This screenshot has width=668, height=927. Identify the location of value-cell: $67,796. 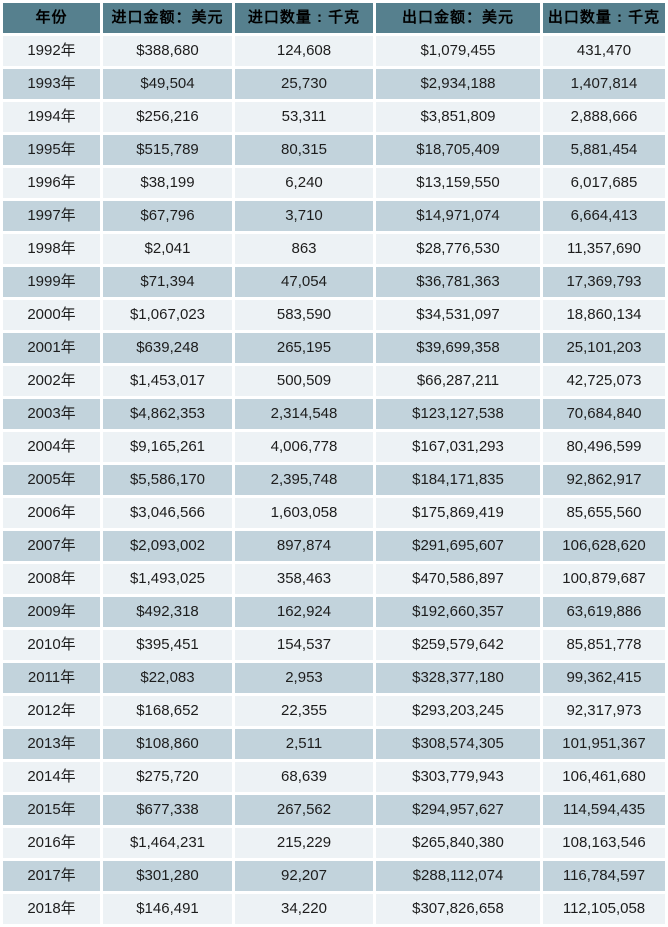
(167, 216).